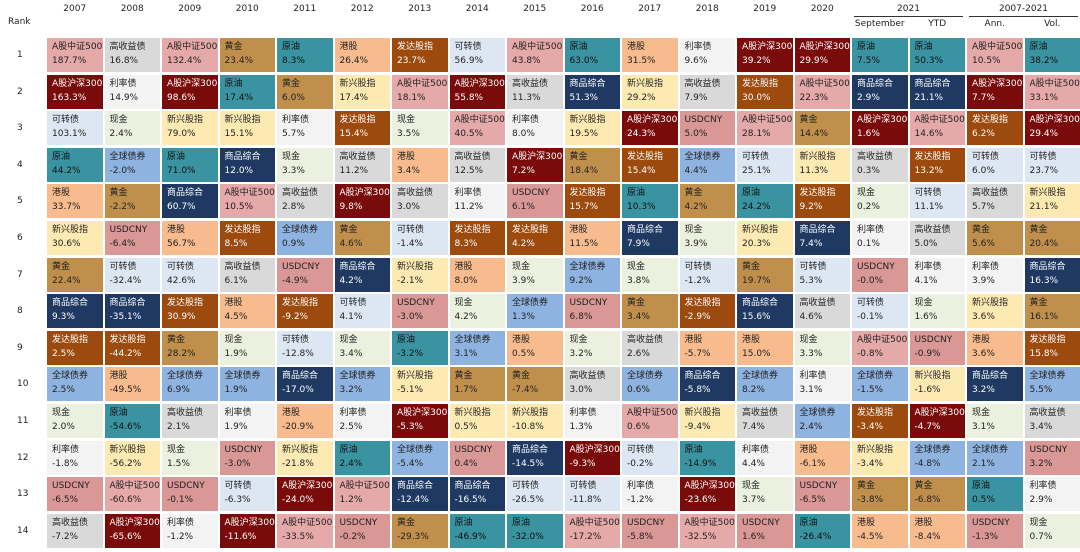 This screenshot has height=552, width=1080. What do you see at coordinates (242, 376) in the screenshot?
I see `asset-name: 全球债券` at bounding box center [242, 376].